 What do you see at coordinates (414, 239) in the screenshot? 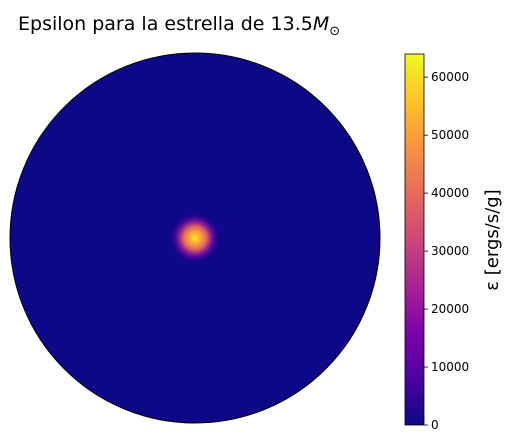
I see `colorbar-gradient` at bounding box center [414, 239].